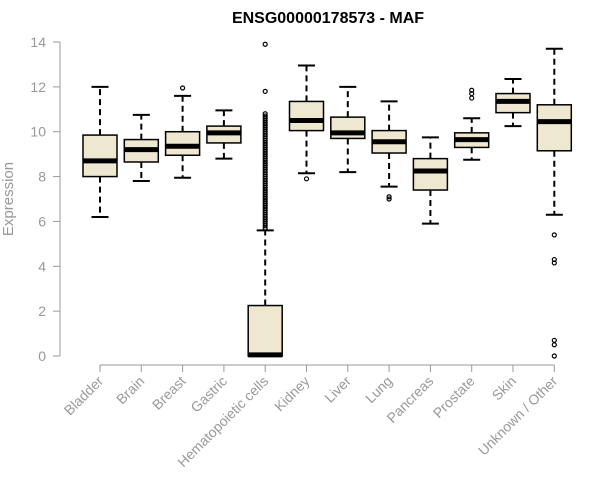 This screenshot has width=600, height=500. What do you see at coordinates (328, 18) in the screenshot?
I see `chart-title: ENSG00000178573 - MAF` at bounding box center [328, 18].